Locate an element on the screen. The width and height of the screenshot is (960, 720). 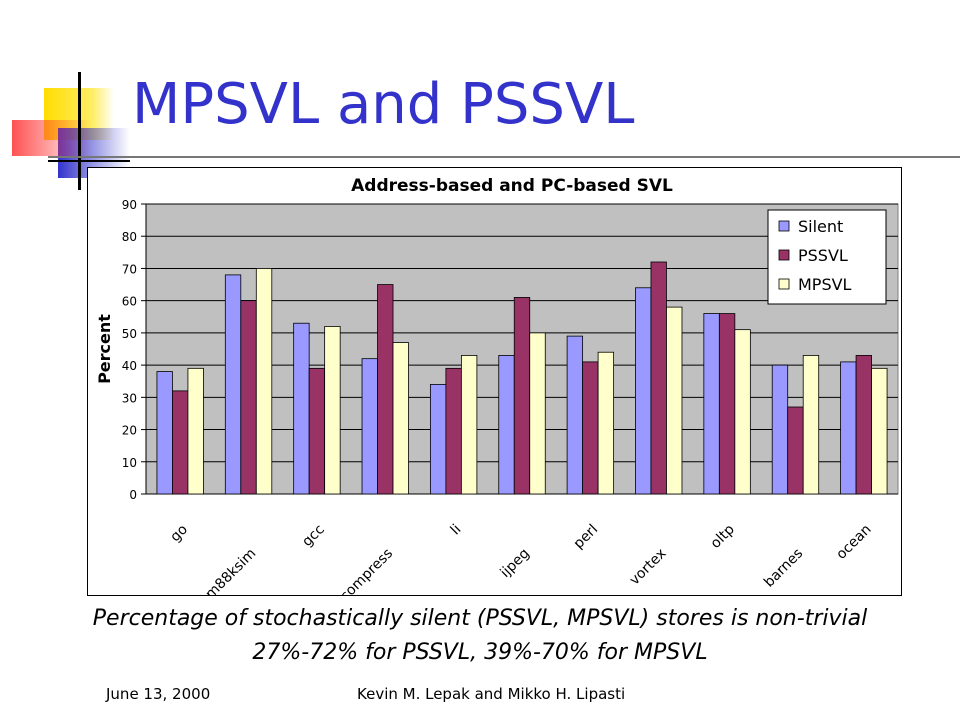
slide-title: MPSVL and PSSVL is located at coordinates (383, 104).